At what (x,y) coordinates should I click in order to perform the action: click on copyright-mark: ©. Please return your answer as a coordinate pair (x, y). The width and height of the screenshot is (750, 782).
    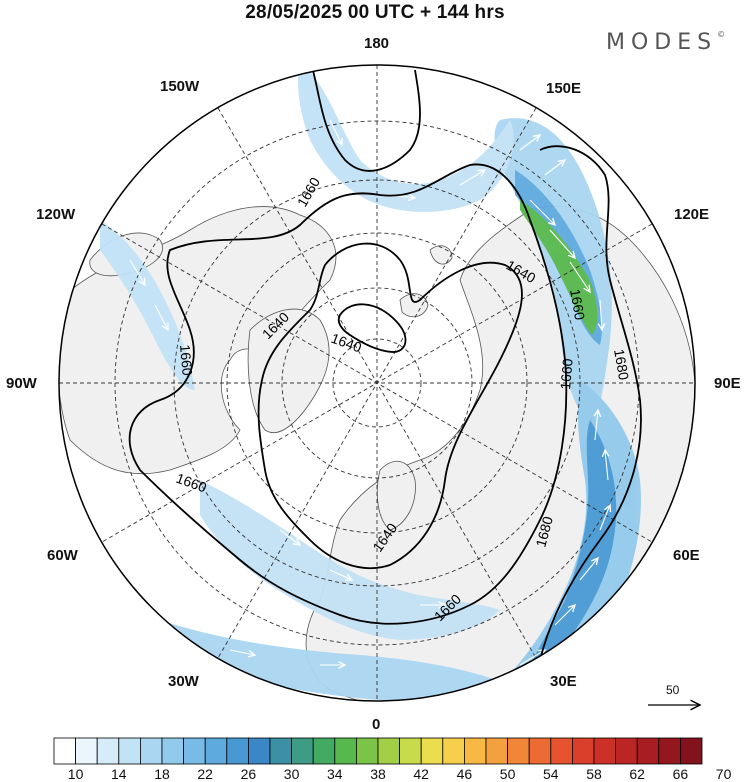
    Looking at the image, I should click on (721, 34).